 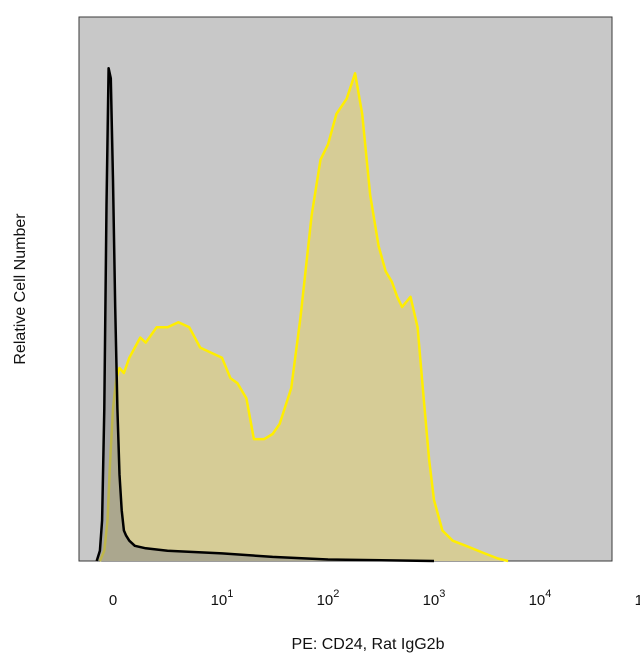 What do you see at coordinates (113, 600) in the screenshot?
I see `x-tick-label: 0` at bounding box center [113, 600].